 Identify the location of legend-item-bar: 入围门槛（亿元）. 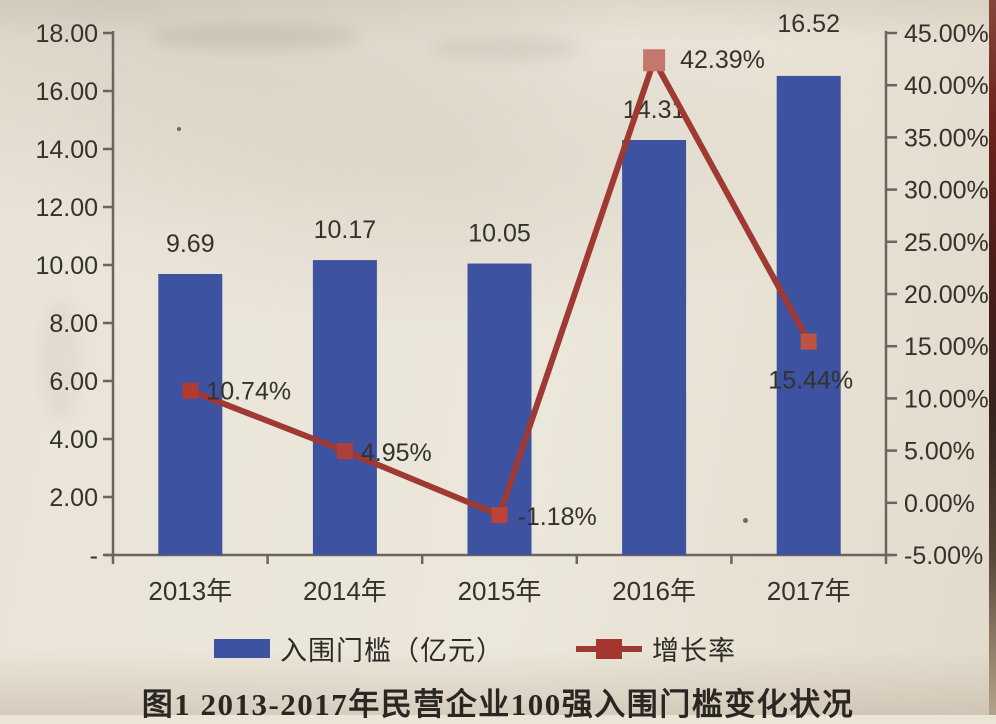
(359, 648).